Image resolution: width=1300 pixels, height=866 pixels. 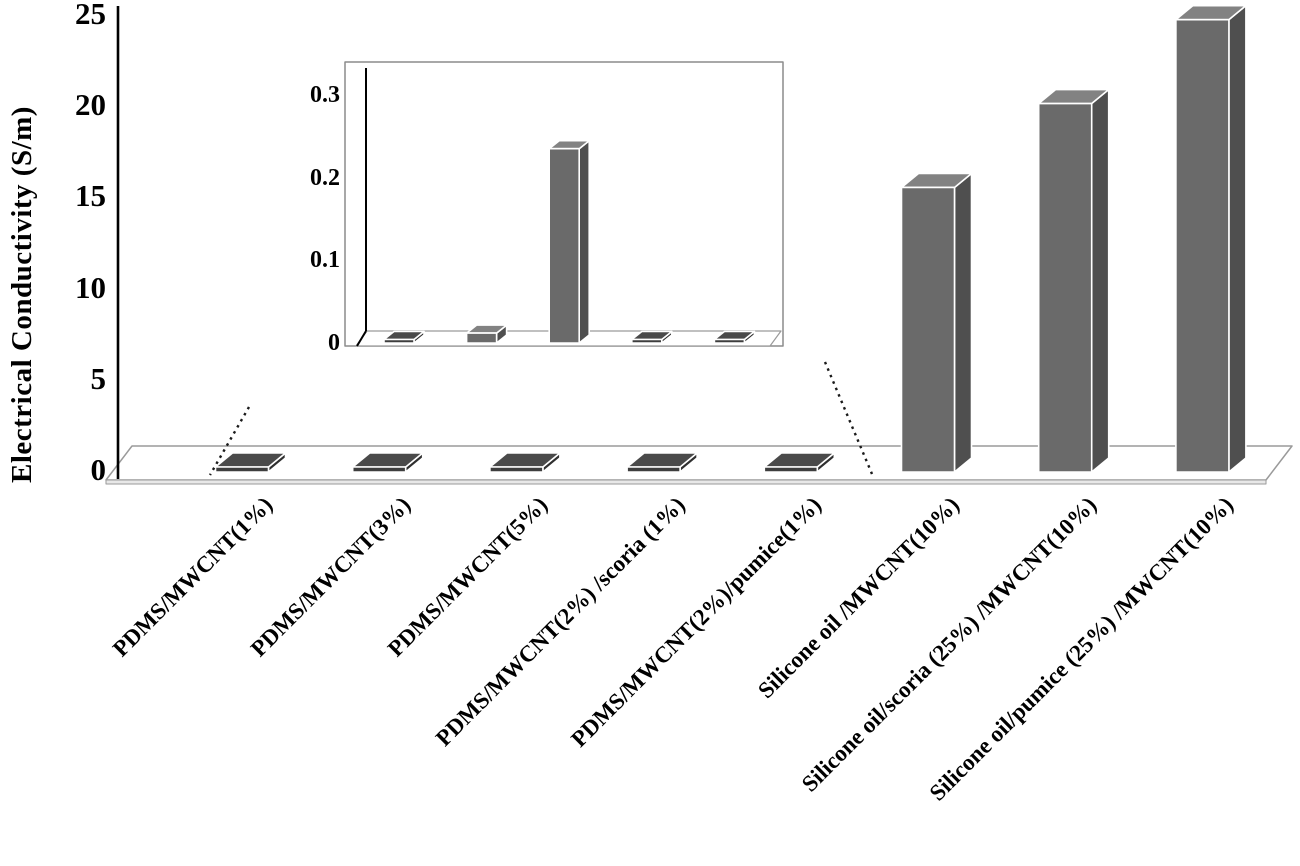 I want to click on y-axis-title: Electrical Conductivity (S/m), so click(x=22, y=294).